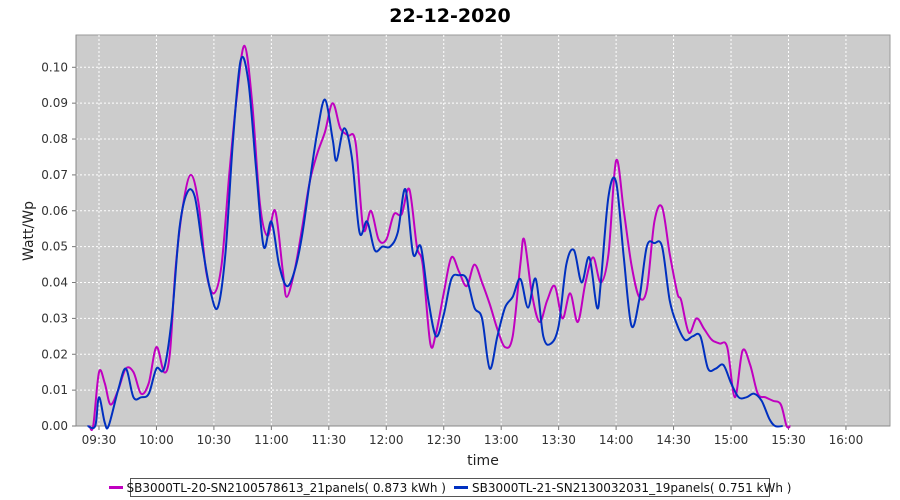 This screenshot has height=500, width=900. What do you see at coordinates (329, 440) in the screenshot?
I see `x-tick-label: 11:30` at bounding box center [329, 440].